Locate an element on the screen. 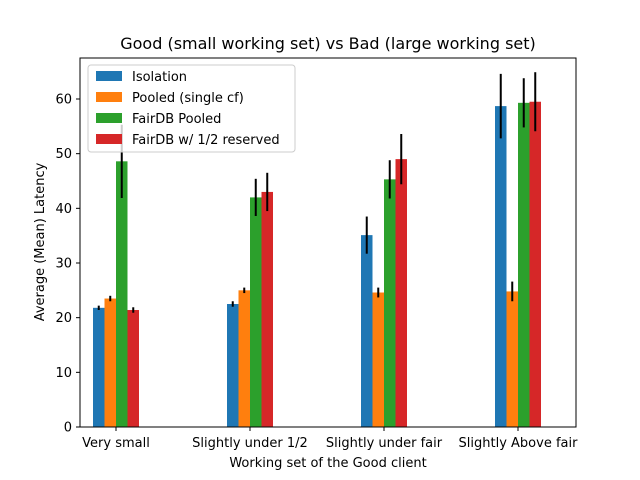 The image size is (640, 480). legend-box is located at coordinates (191, 108).